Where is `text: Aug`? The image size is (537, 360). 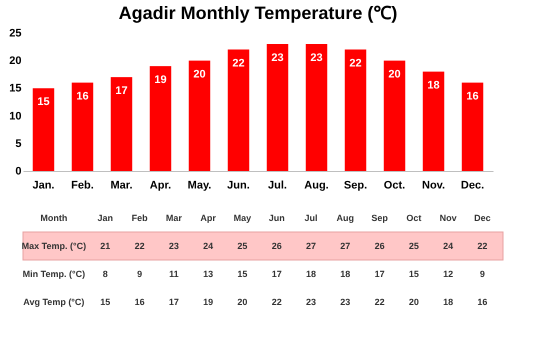 text: Aug is located at coordinates (345, 218).